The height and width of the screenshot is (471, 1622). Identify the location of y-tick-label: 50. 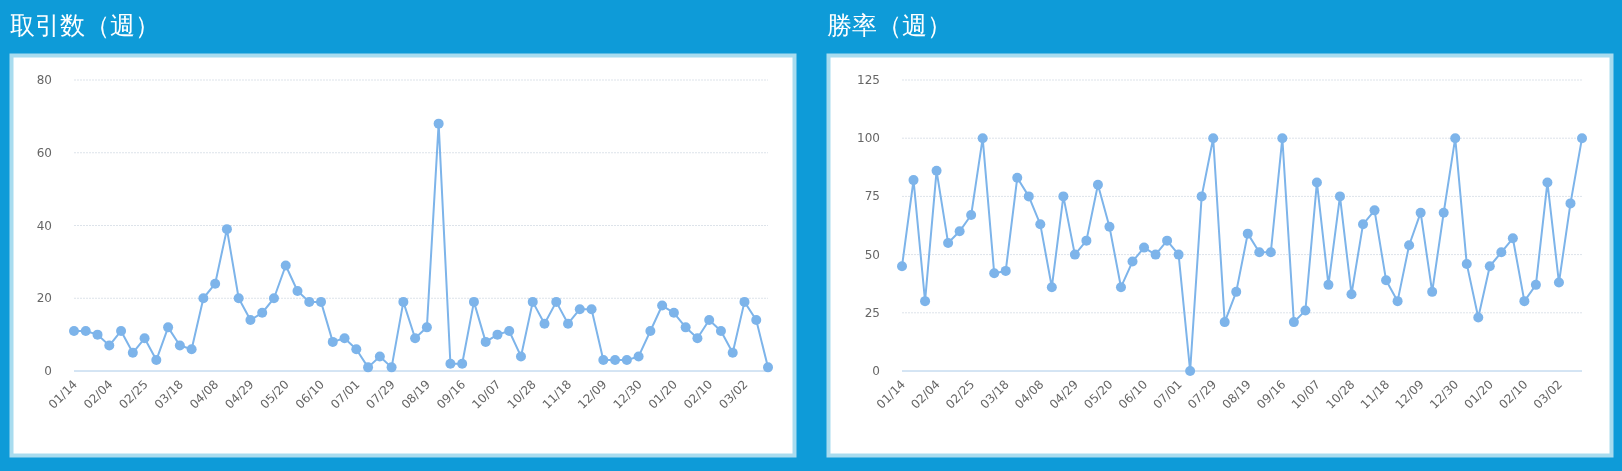
(872, 254).